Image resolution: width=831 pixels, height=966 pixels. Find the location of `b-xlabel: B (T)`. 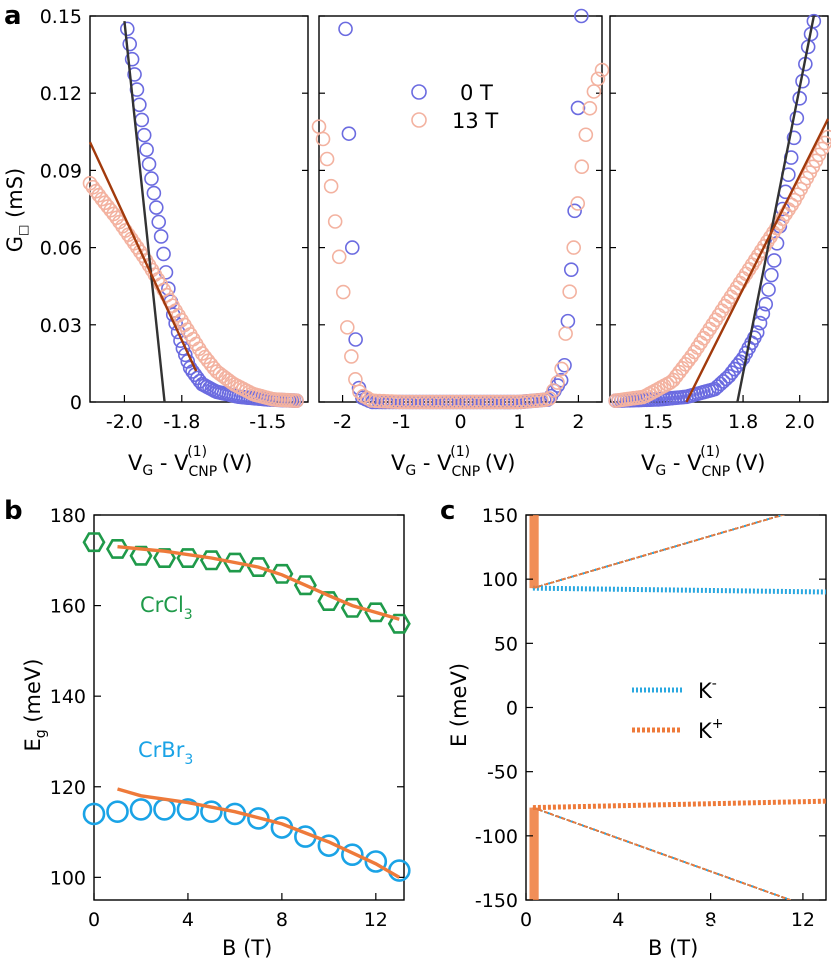

b-xlabel: B (T) is located at coordinates (247, 948).